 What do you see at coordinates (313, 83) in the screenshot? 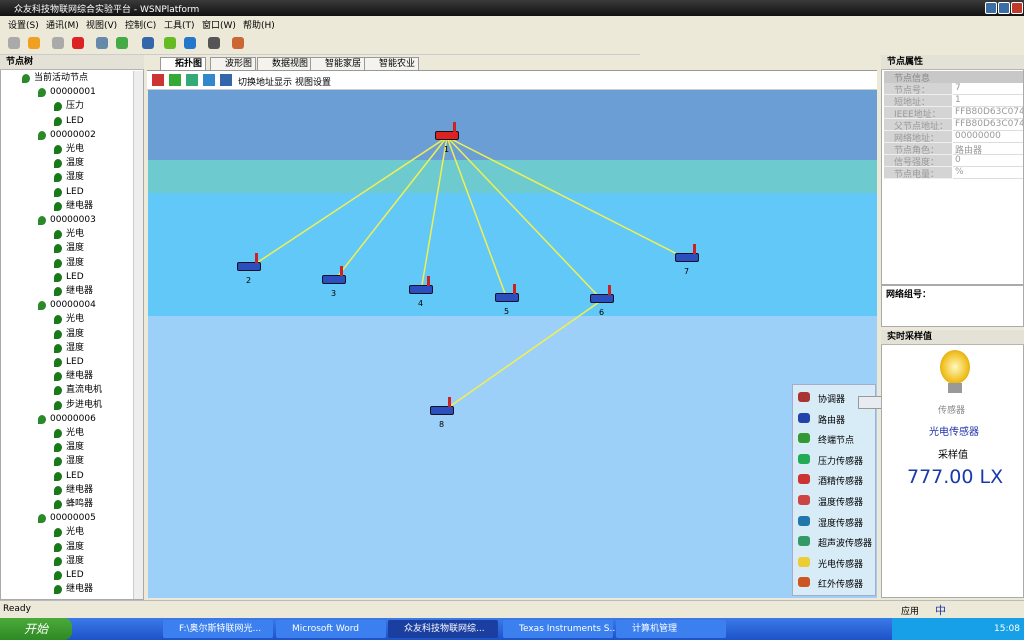
I see `view-tool-text: 视图设置` at bounding box center [313, 83].